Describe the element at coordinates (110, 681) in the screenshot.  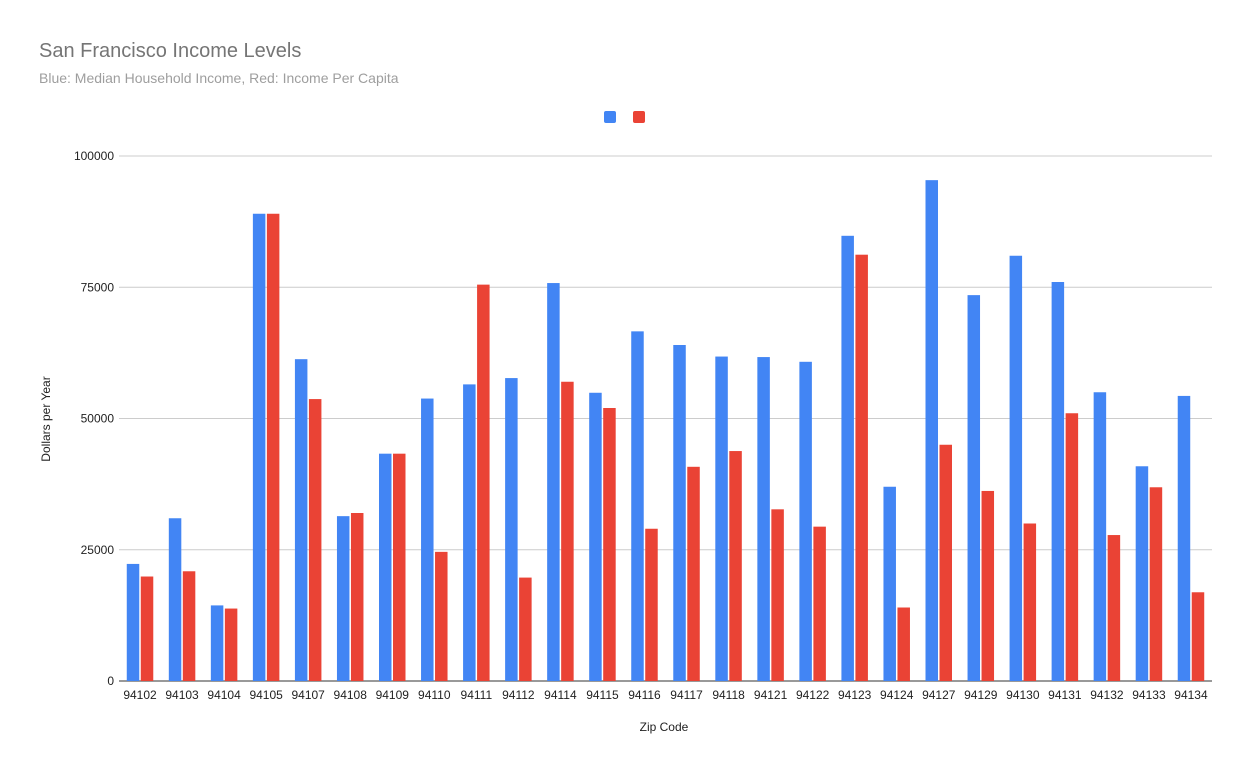
I see `y-tick-label: 0` at that location.